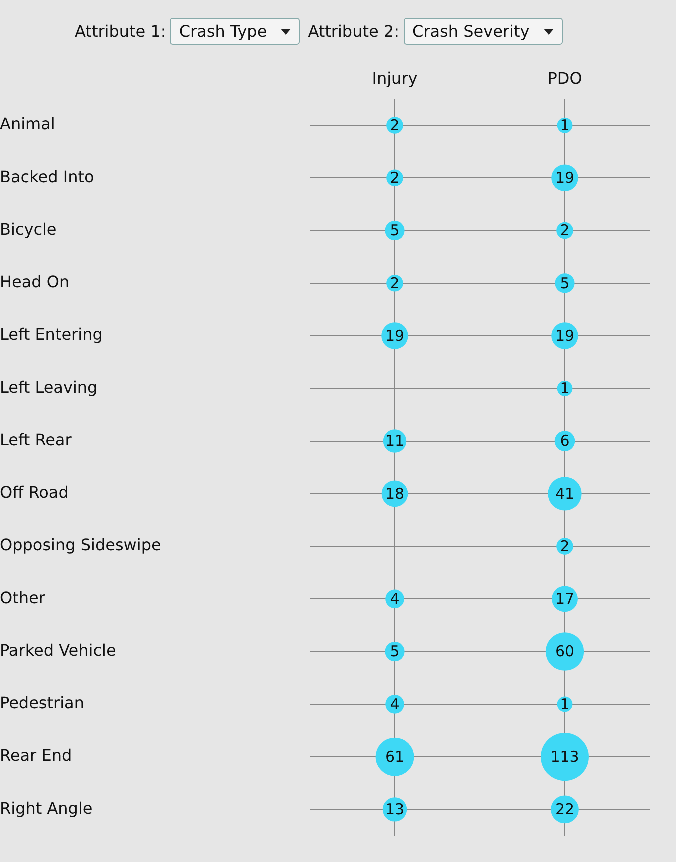  I want to click on y-tick-label: Backed Into, so click(47, 176).